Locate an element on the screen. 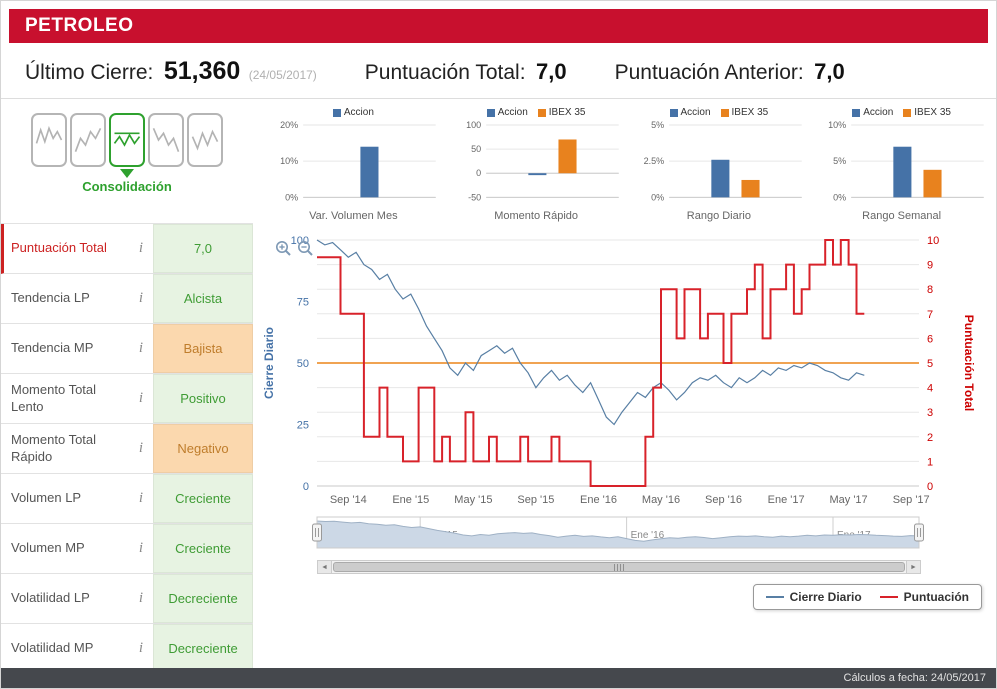 This screenshot has height=689, width=997. legend-label: Cierre Diario is located at coordinates (825, 597).